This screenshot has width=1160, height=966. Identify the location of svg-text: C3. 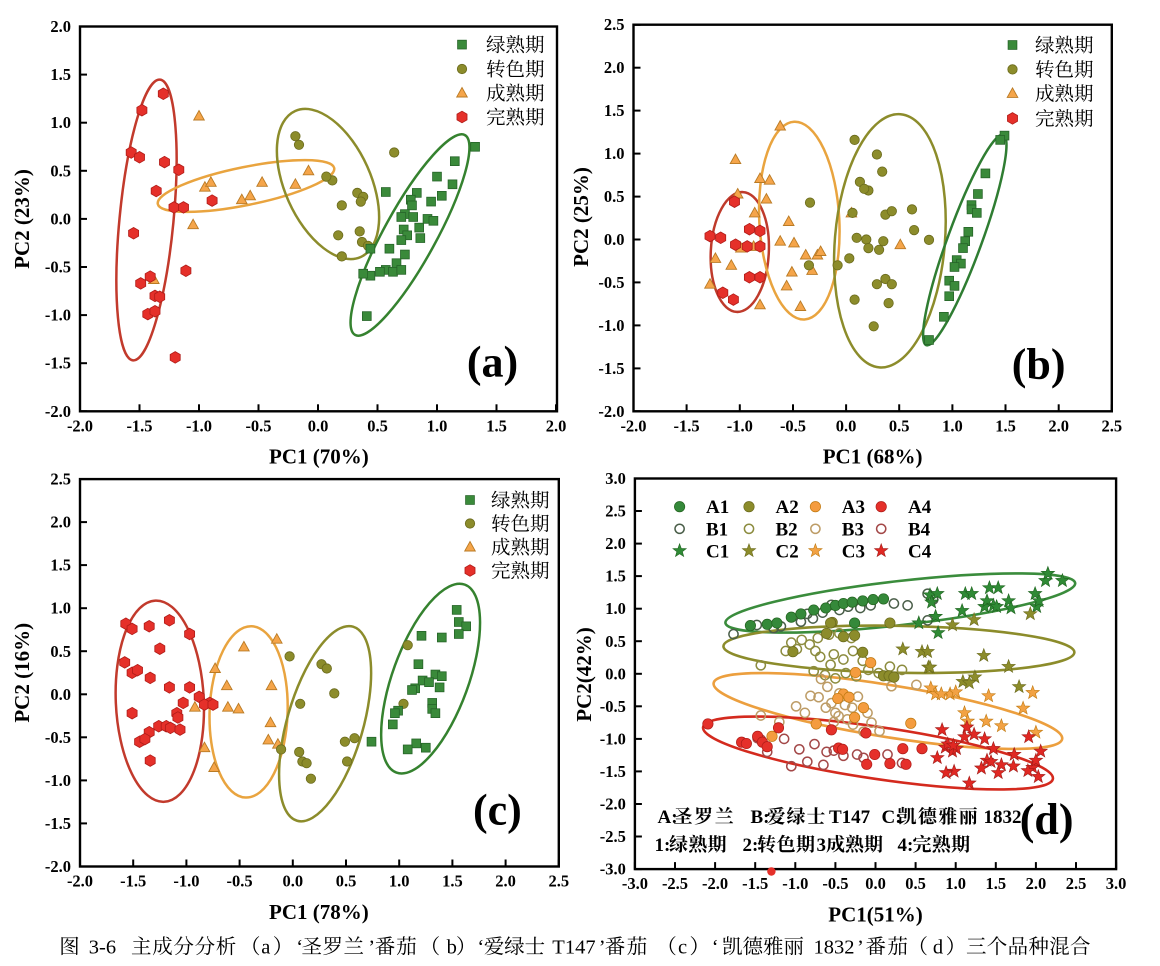
(853, 551).